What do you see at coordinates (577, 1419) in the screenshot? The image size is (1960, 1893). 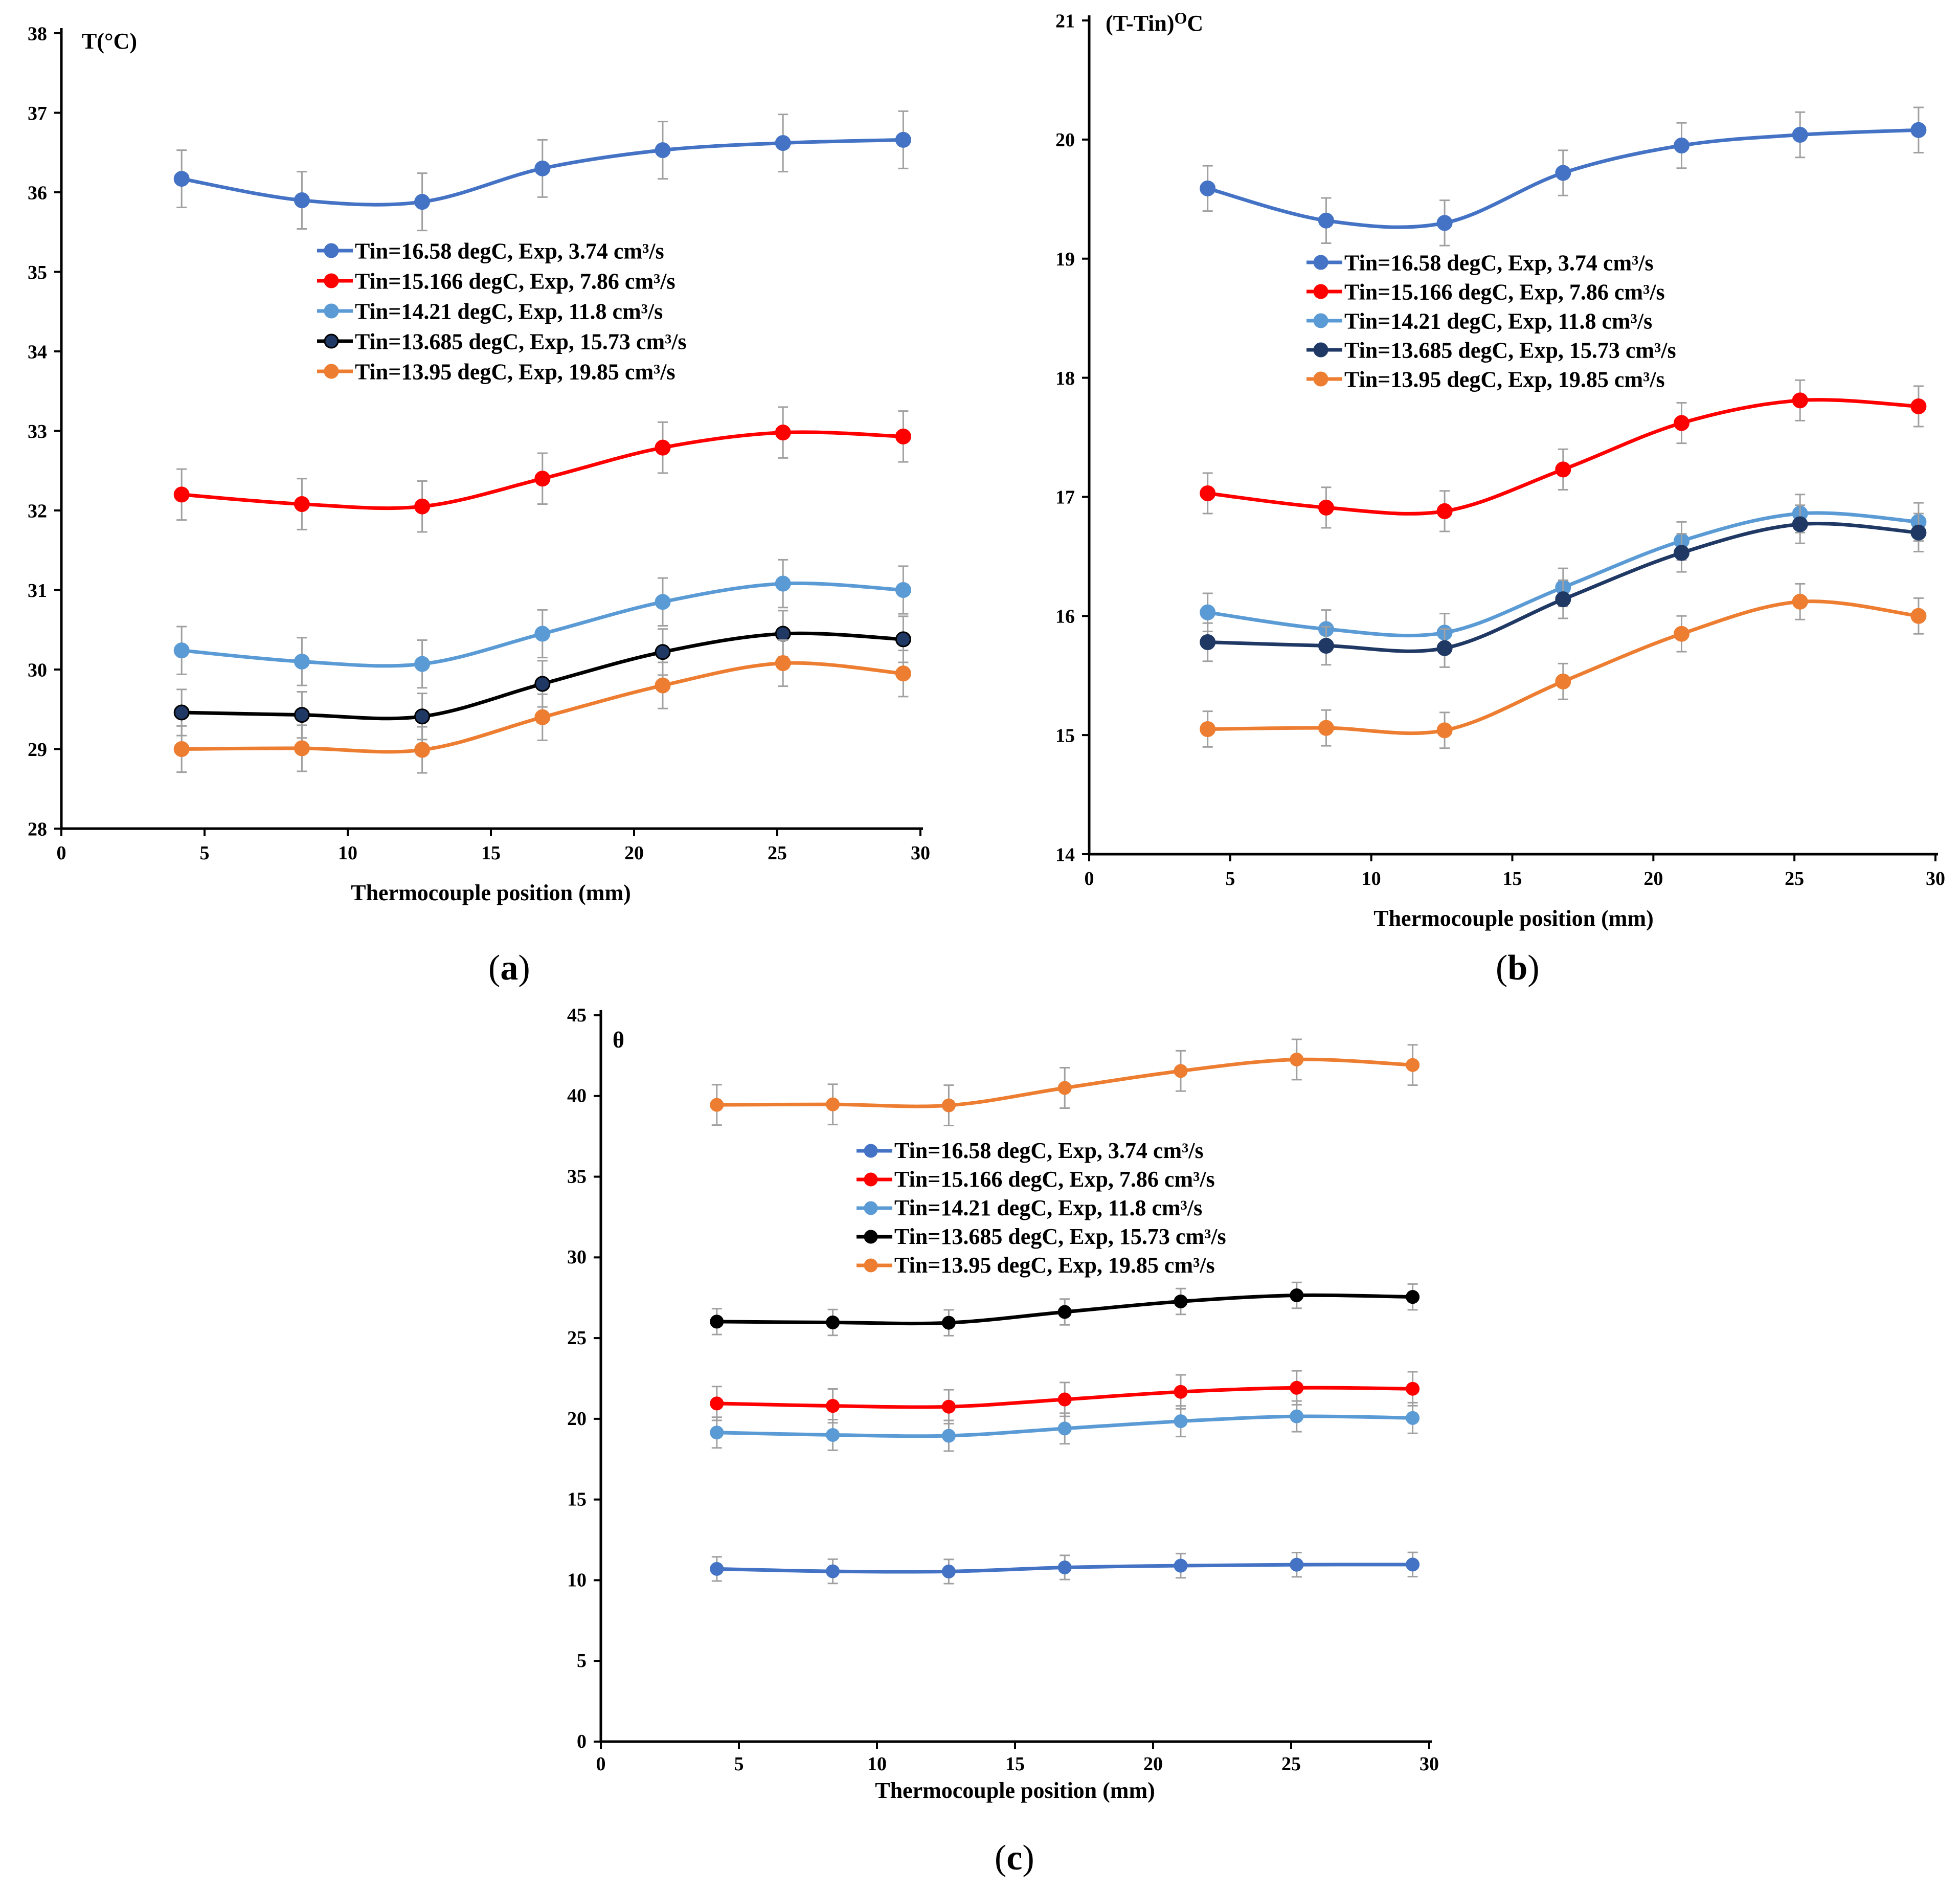 I see `y-tick-label: 20` at bounding box center [577, 1419].